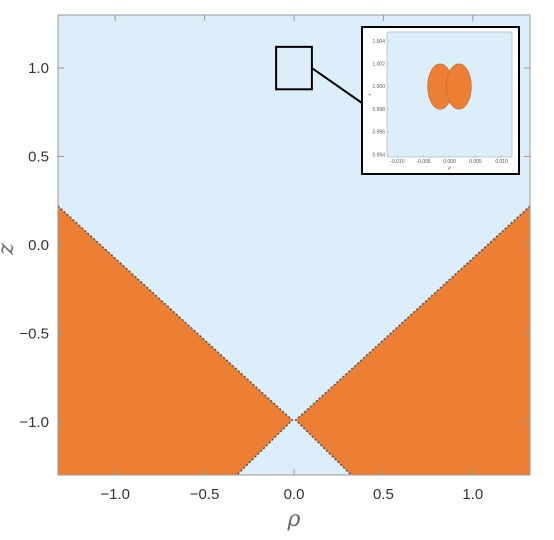 This screenshot has height=540, width=554. I want to click on x-axis-title: ρ, so click(294, 519).